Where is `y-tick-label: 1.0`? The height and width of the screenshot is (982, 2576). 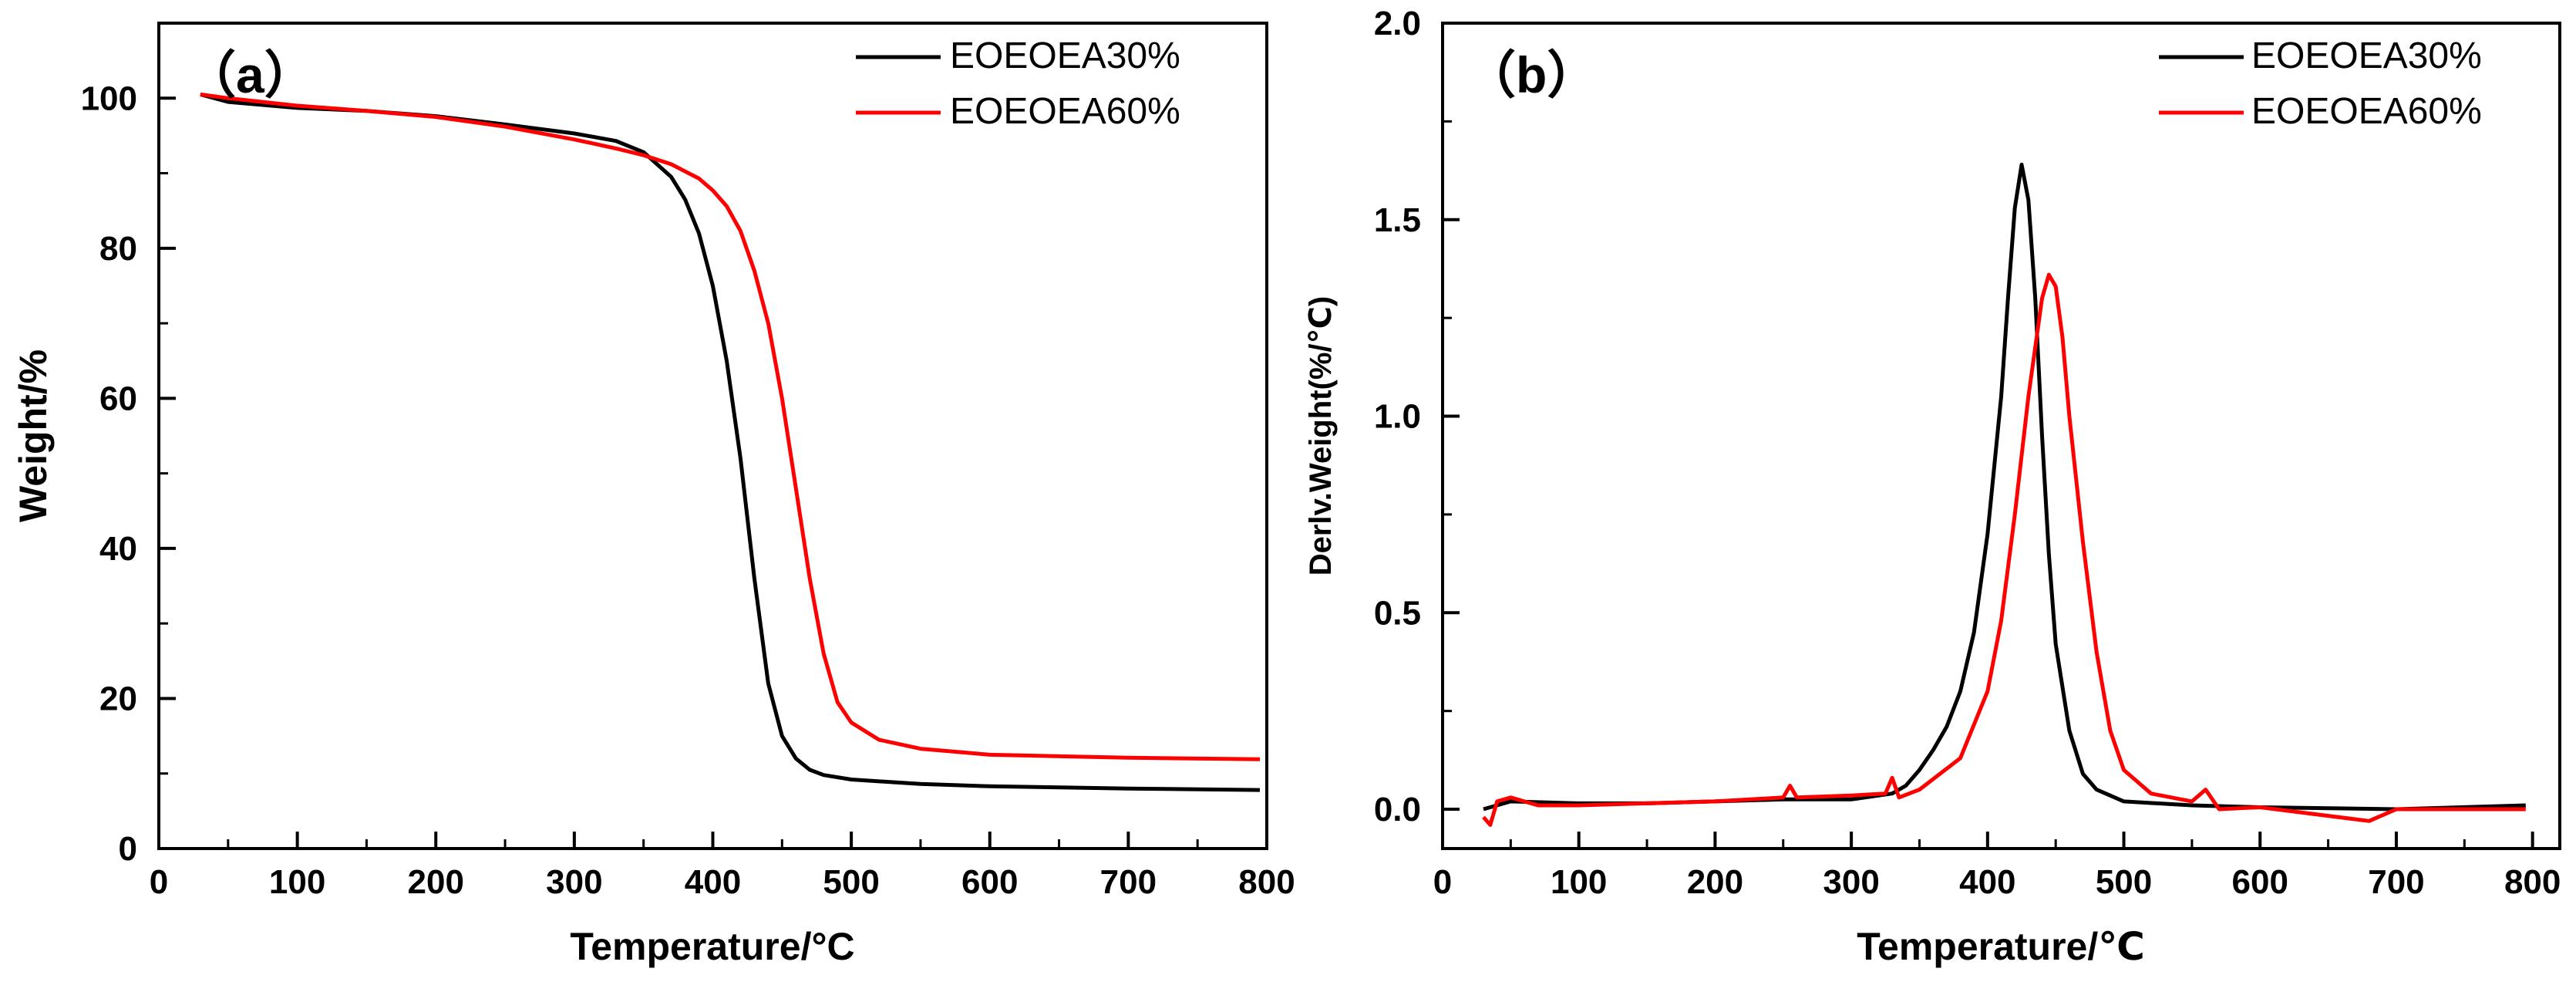
y-tick-label: 1.0 is located at coordinates (1398, 417).